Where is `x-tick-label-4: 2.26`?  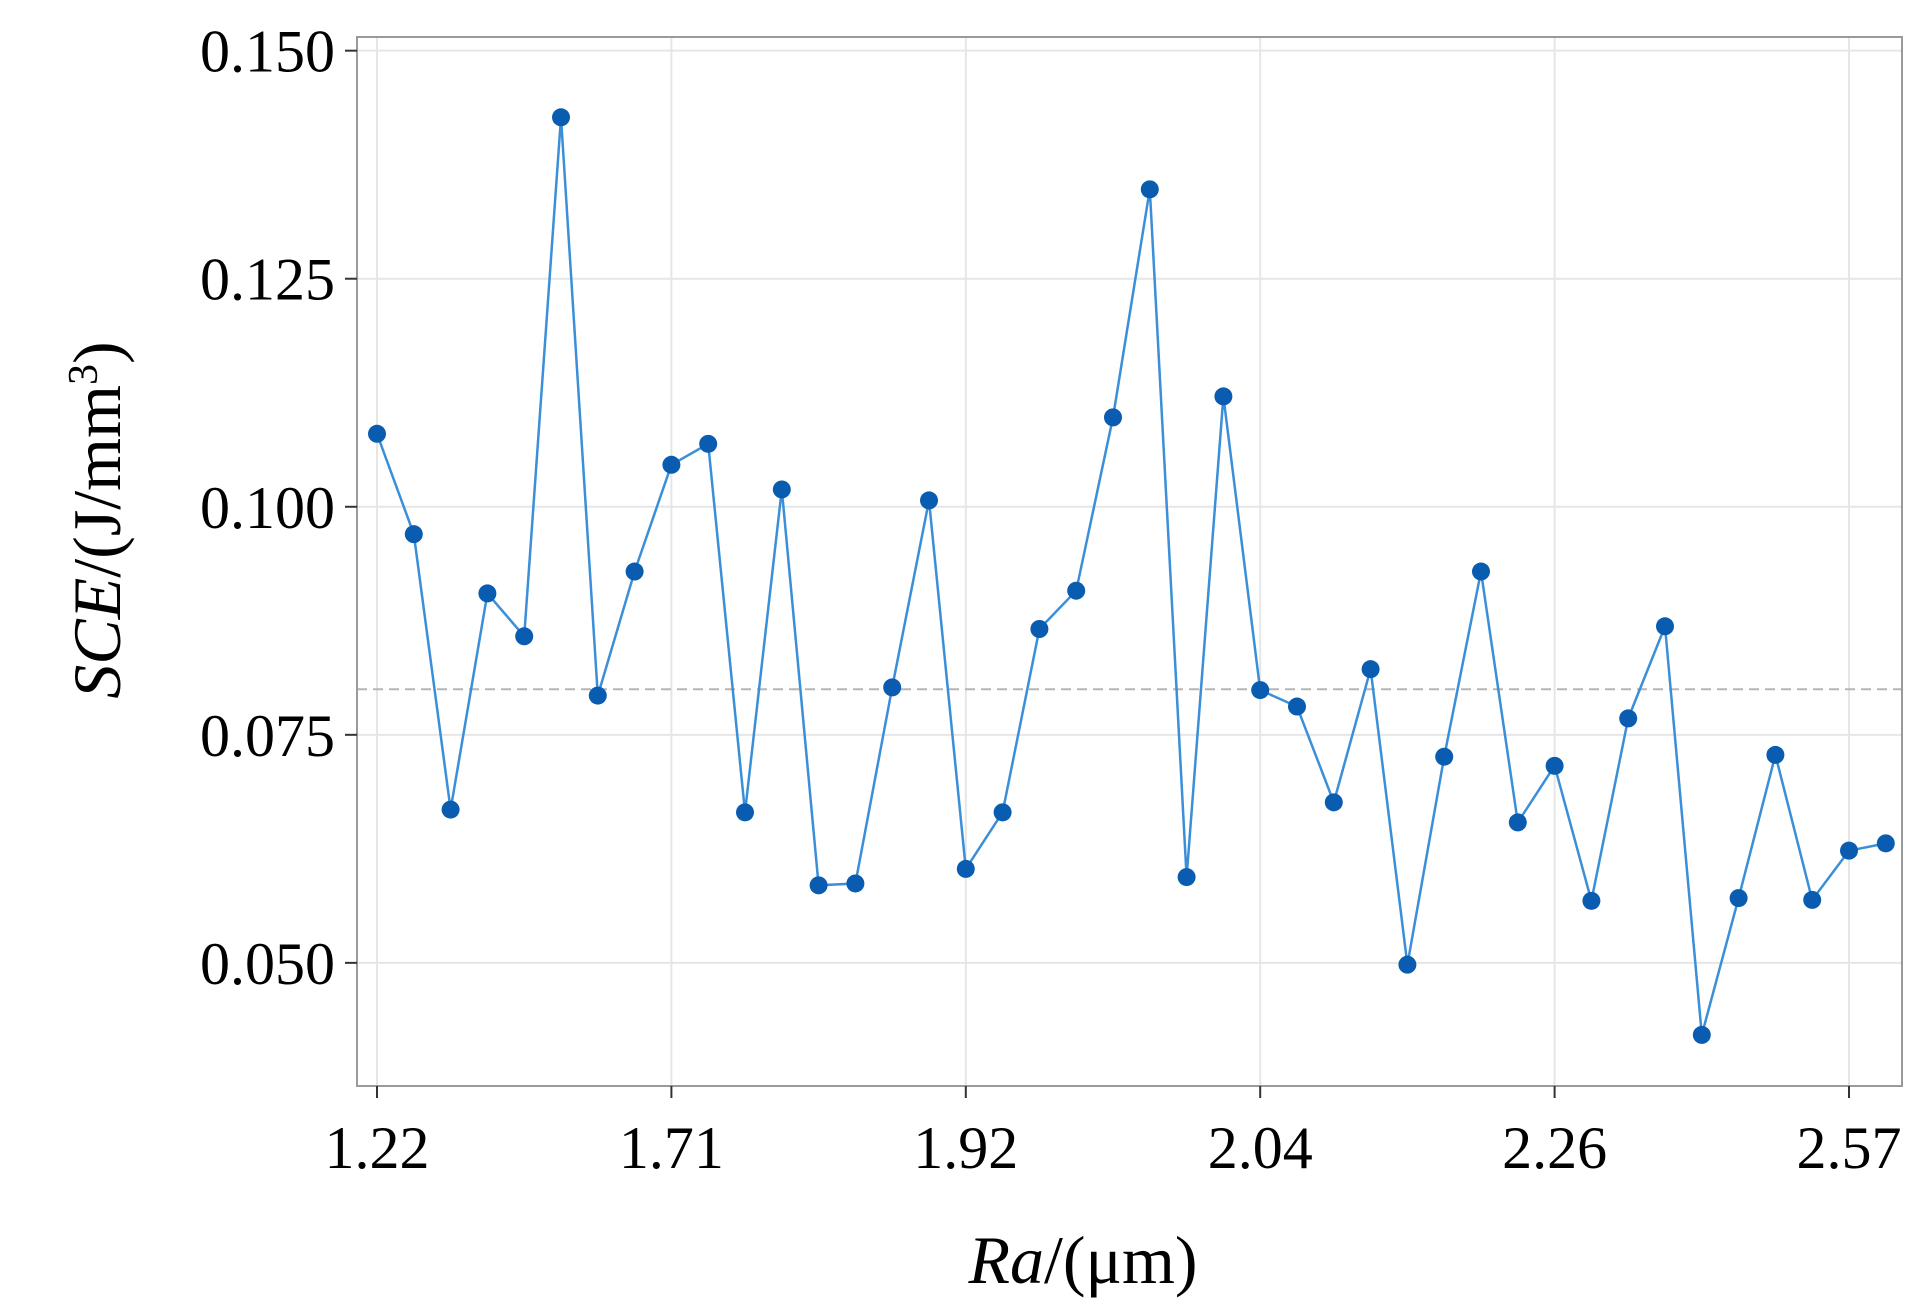 x-tick-label-4: 2.26 is located at coordinates (1554, 1148).